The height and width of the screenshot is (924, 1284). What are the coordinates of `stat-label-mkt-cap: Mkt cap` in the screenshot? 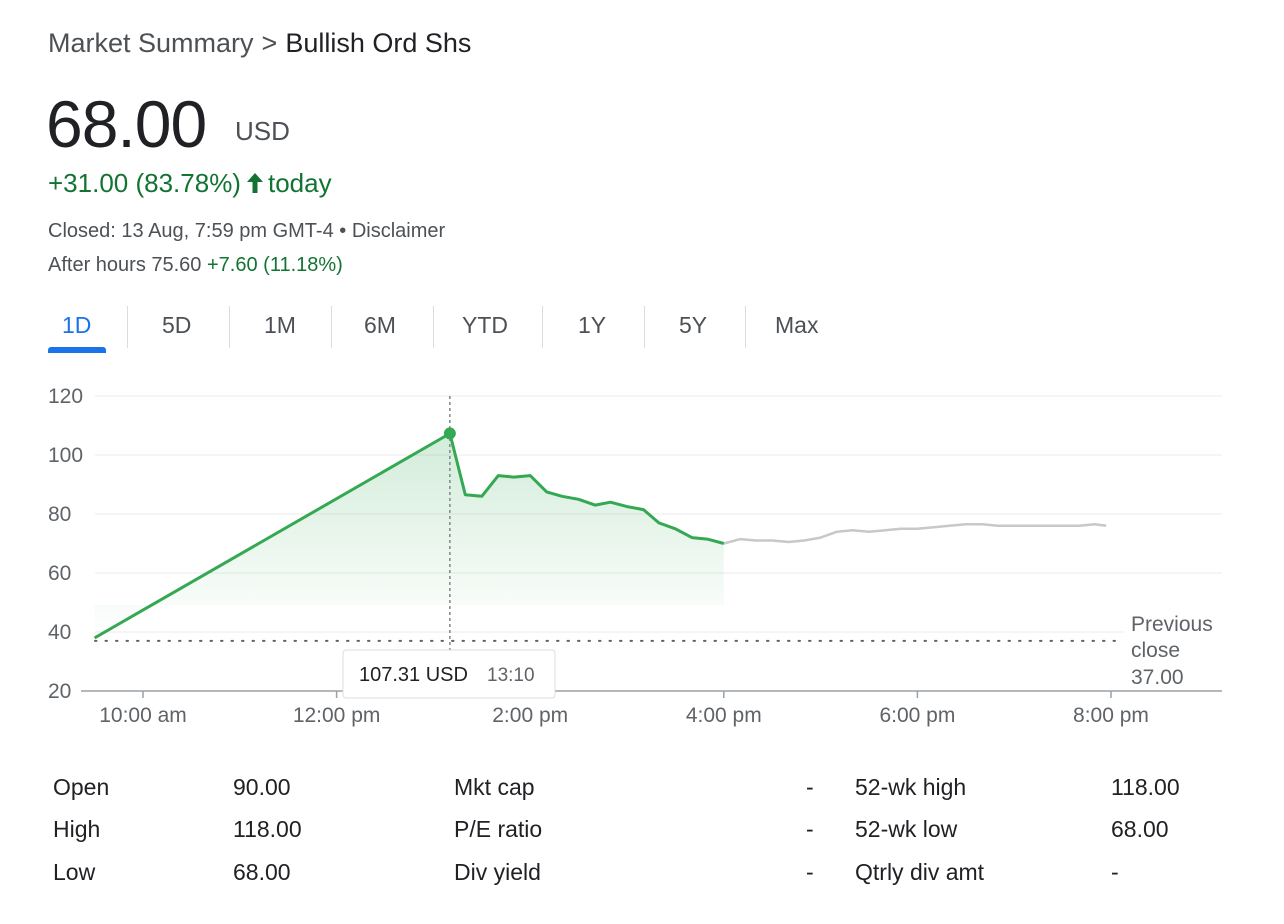 It's located at (494, 787).